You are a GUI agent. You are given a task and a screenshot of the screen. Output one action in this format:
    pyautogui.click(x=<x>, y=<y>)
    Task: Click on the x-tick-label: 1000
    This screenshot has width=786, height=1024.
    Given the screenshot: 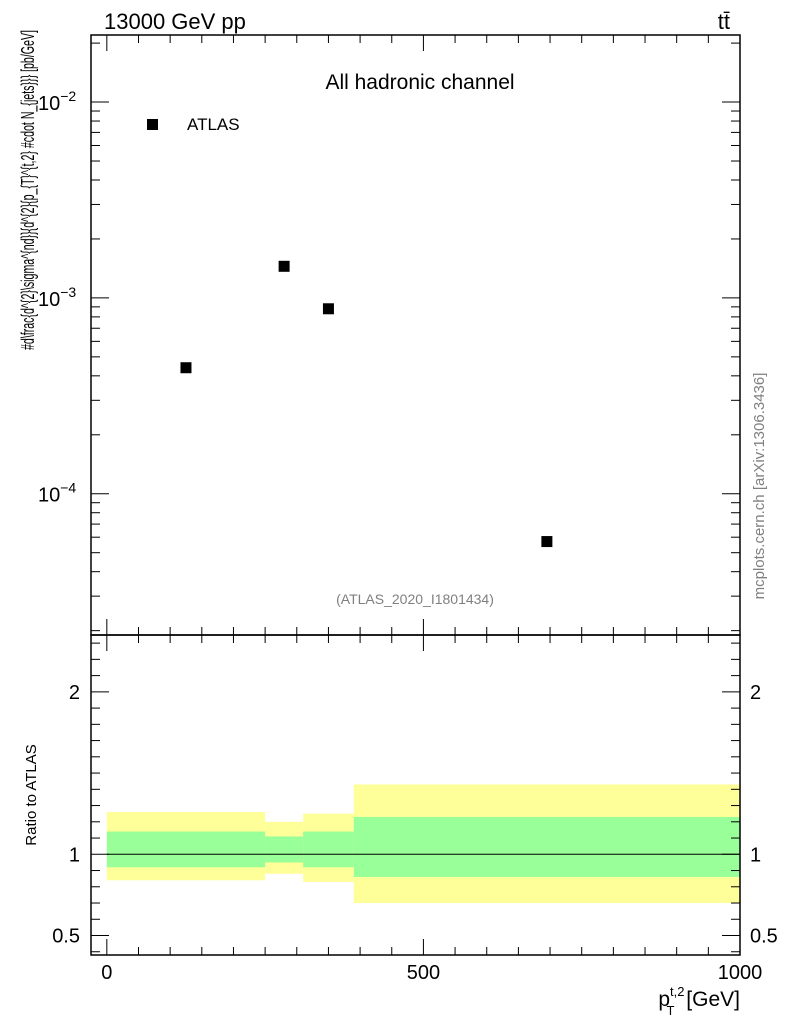 What is the action you would take?
    pyautogui.click(x=740, y=973)
    